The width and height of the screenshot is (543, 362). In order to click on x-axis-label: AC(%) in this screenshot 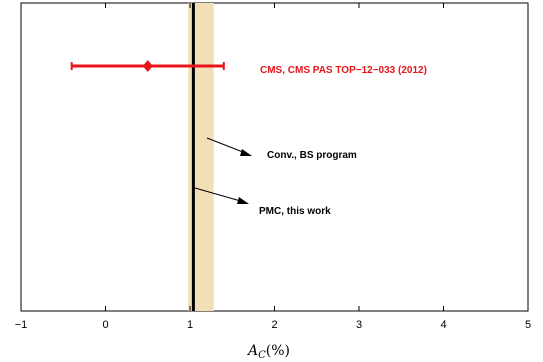, I will do `click(268, 352)`.